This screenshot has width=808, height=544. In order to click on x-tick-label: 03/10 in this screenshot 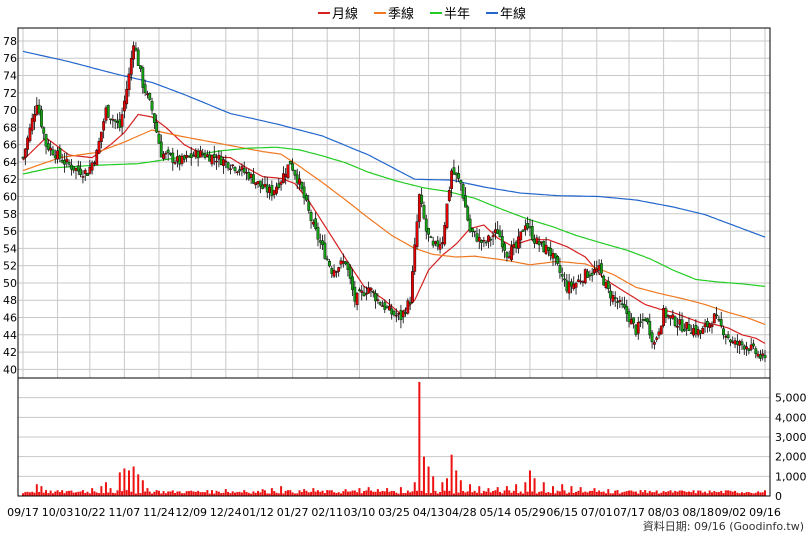, I will do `click(360, 512)`.